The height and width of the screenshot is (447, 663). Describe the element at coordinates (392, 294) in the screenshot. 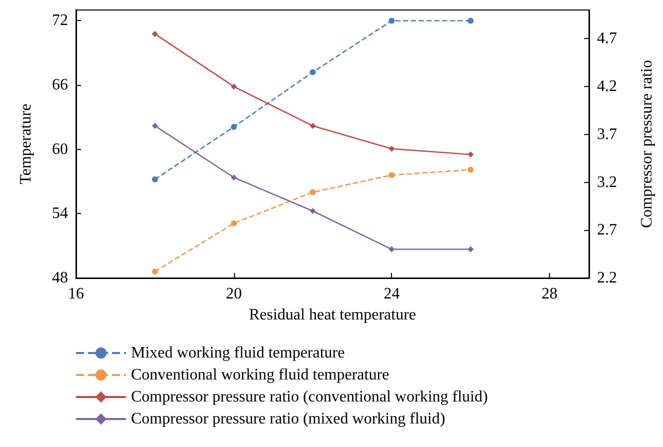

I see `x-tick-label: 24` at that location.